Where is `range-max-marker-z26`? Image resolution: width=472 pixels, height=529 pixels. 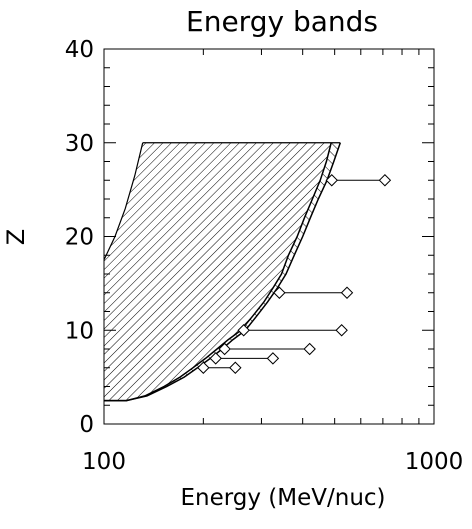
range-max-marker-z26 is located at coordinates (385, 180).